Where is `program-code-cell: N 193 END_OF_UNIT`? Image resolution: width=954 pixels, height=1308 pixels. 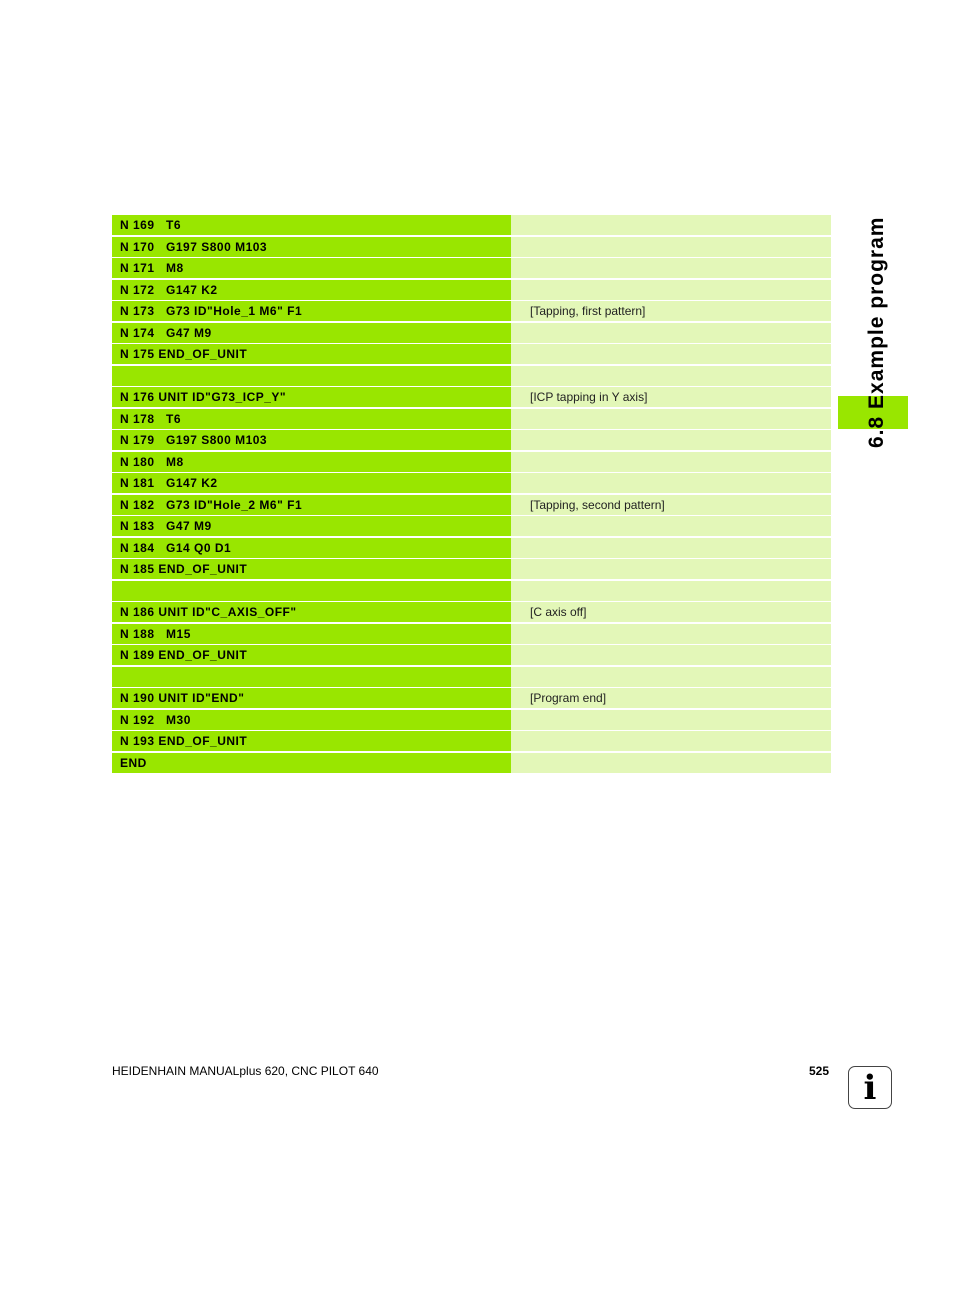 program-code-cell: N 193 END_OF_UNIT is located at coordinates (311, 741).